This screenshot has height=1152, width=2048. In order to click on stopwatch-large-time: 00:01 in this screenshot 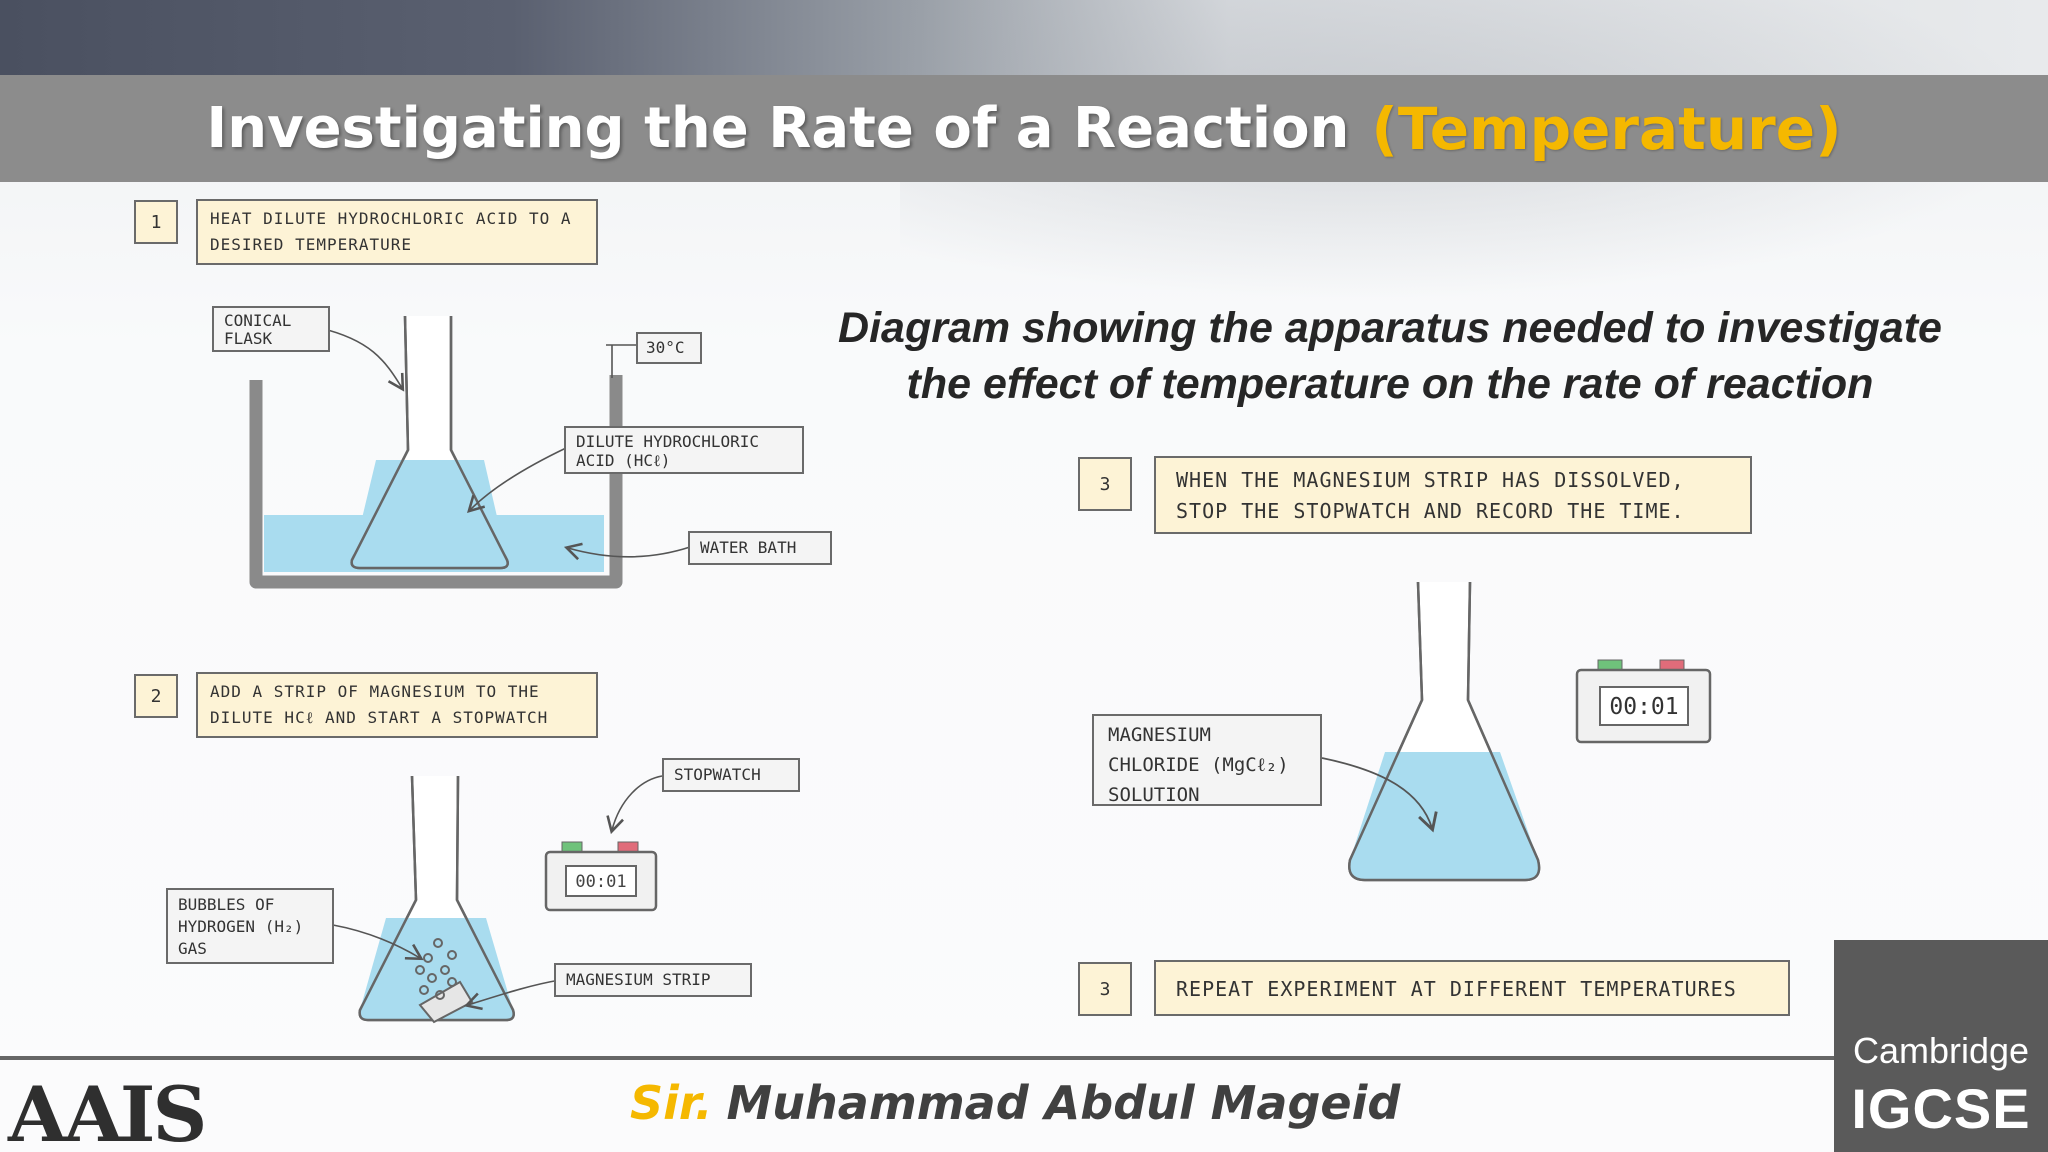, I will do `click(1643, 707)`.